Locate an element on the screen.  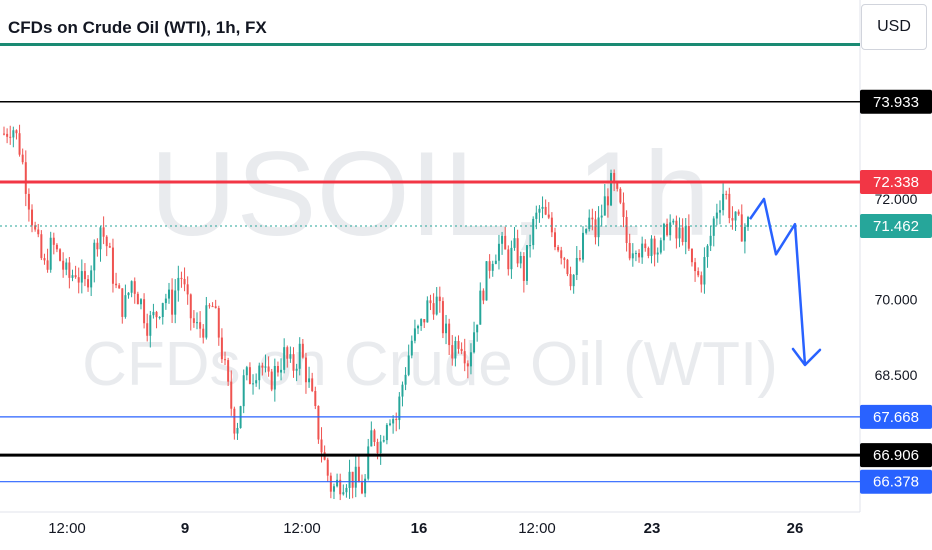
time-tick-label: 12:00 is located at coordinates (67, 528).